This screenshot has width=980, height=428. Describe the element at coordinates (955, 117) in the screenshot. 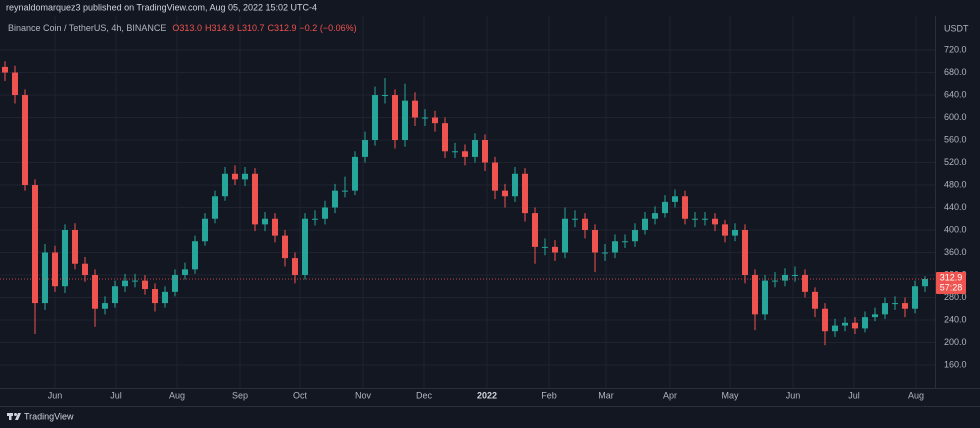

I see `y-tick-label: 600.0` at that location.